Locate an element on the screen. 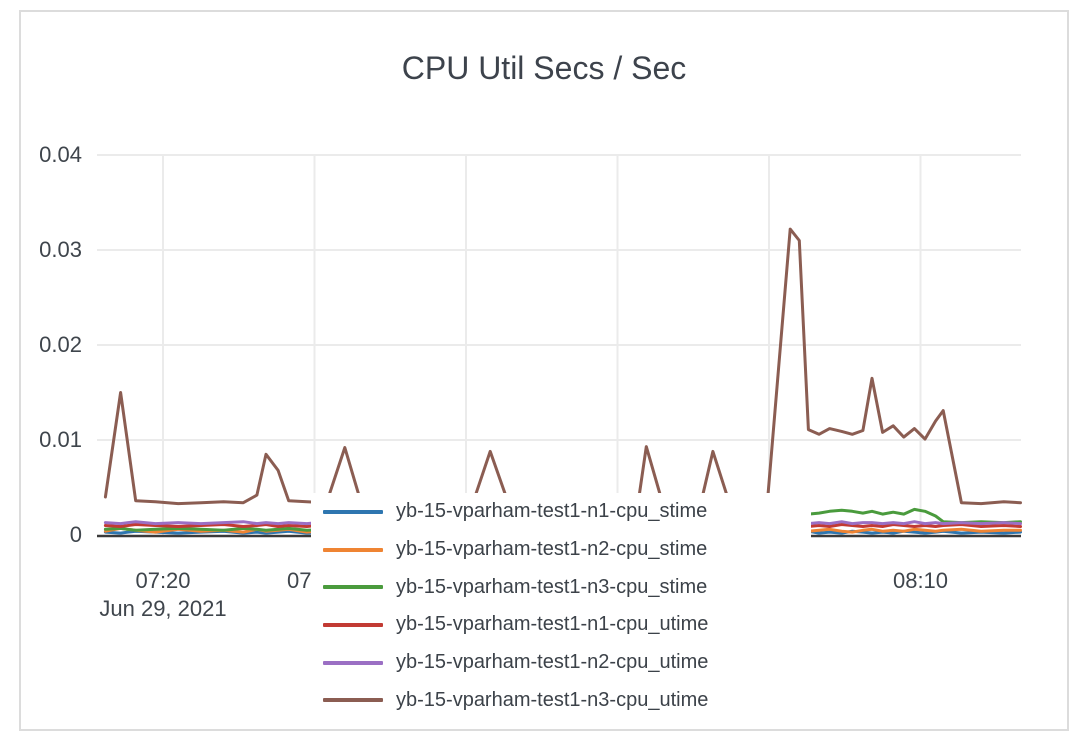 The image size is (1076, 754). legend-item: yb-15-vparham-test1-n1-cpu_stime is located at coordinates (561, 512).